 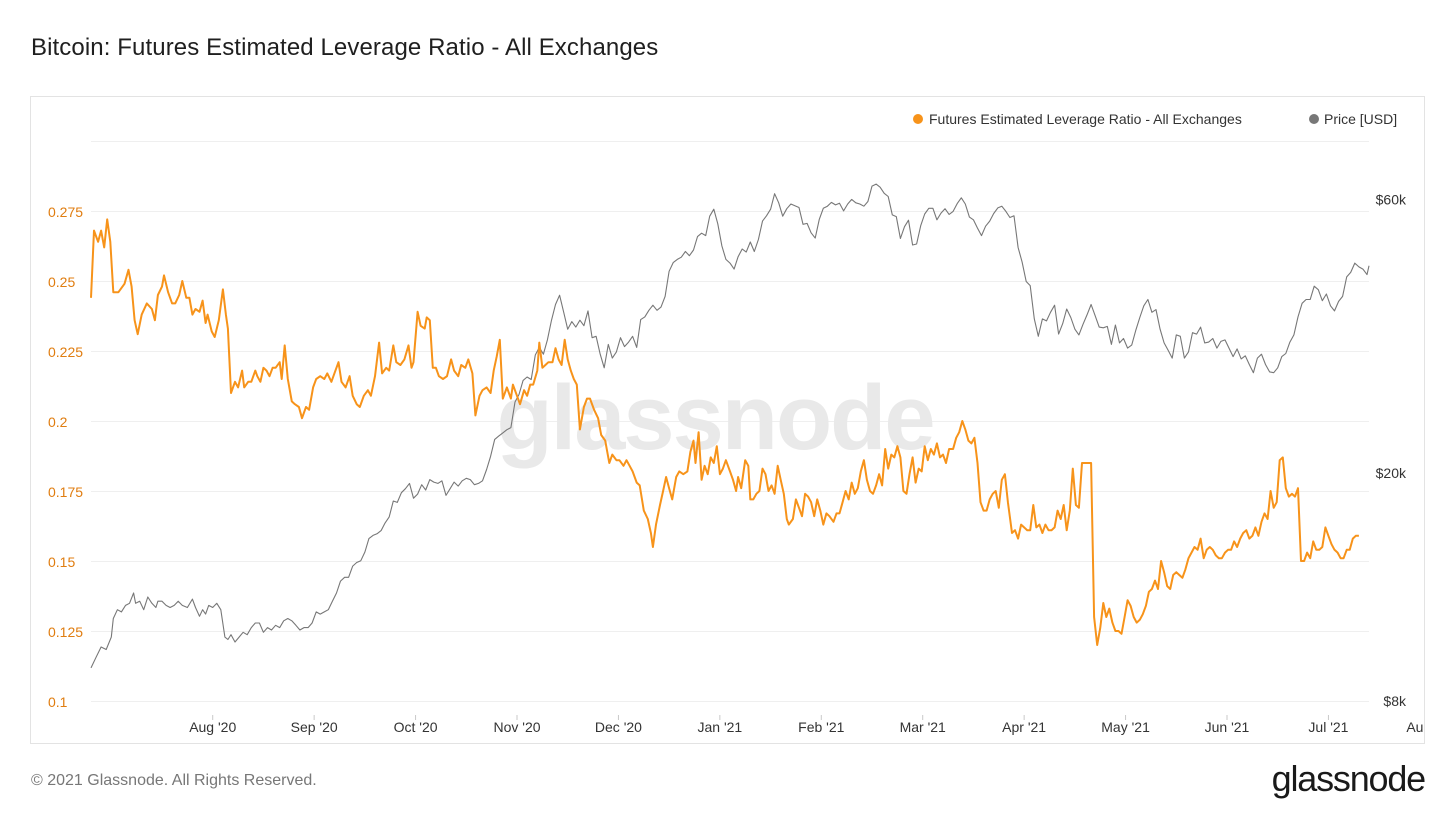 What do you see at coordinates (61, 282) in the screenshot?
I see `left-tick-label: 0.25` at bounding box center [61, 282].